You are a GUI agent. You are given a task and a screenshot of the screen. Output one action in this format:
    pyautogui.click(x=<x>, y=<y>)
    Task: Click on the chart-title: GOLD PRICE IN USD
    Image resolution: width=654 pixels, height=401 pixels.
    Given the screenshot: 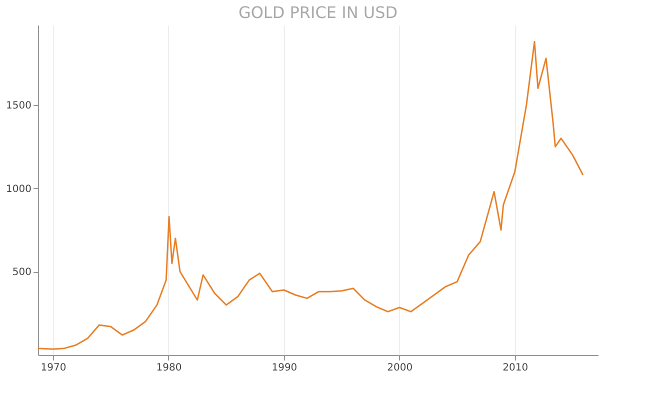 What is the action you would take?
    pyautogui.click(x=318, y=12)
    